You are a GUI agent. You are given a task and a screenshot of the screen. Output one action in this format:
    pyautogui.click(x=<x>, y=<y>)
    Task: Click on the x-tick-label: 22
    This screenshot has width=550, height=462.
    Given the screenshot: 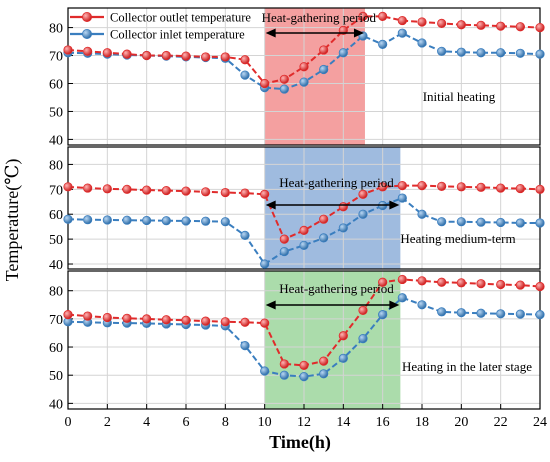 What is the action you would take?
    pyautogui.click(x=501, y=422)
    